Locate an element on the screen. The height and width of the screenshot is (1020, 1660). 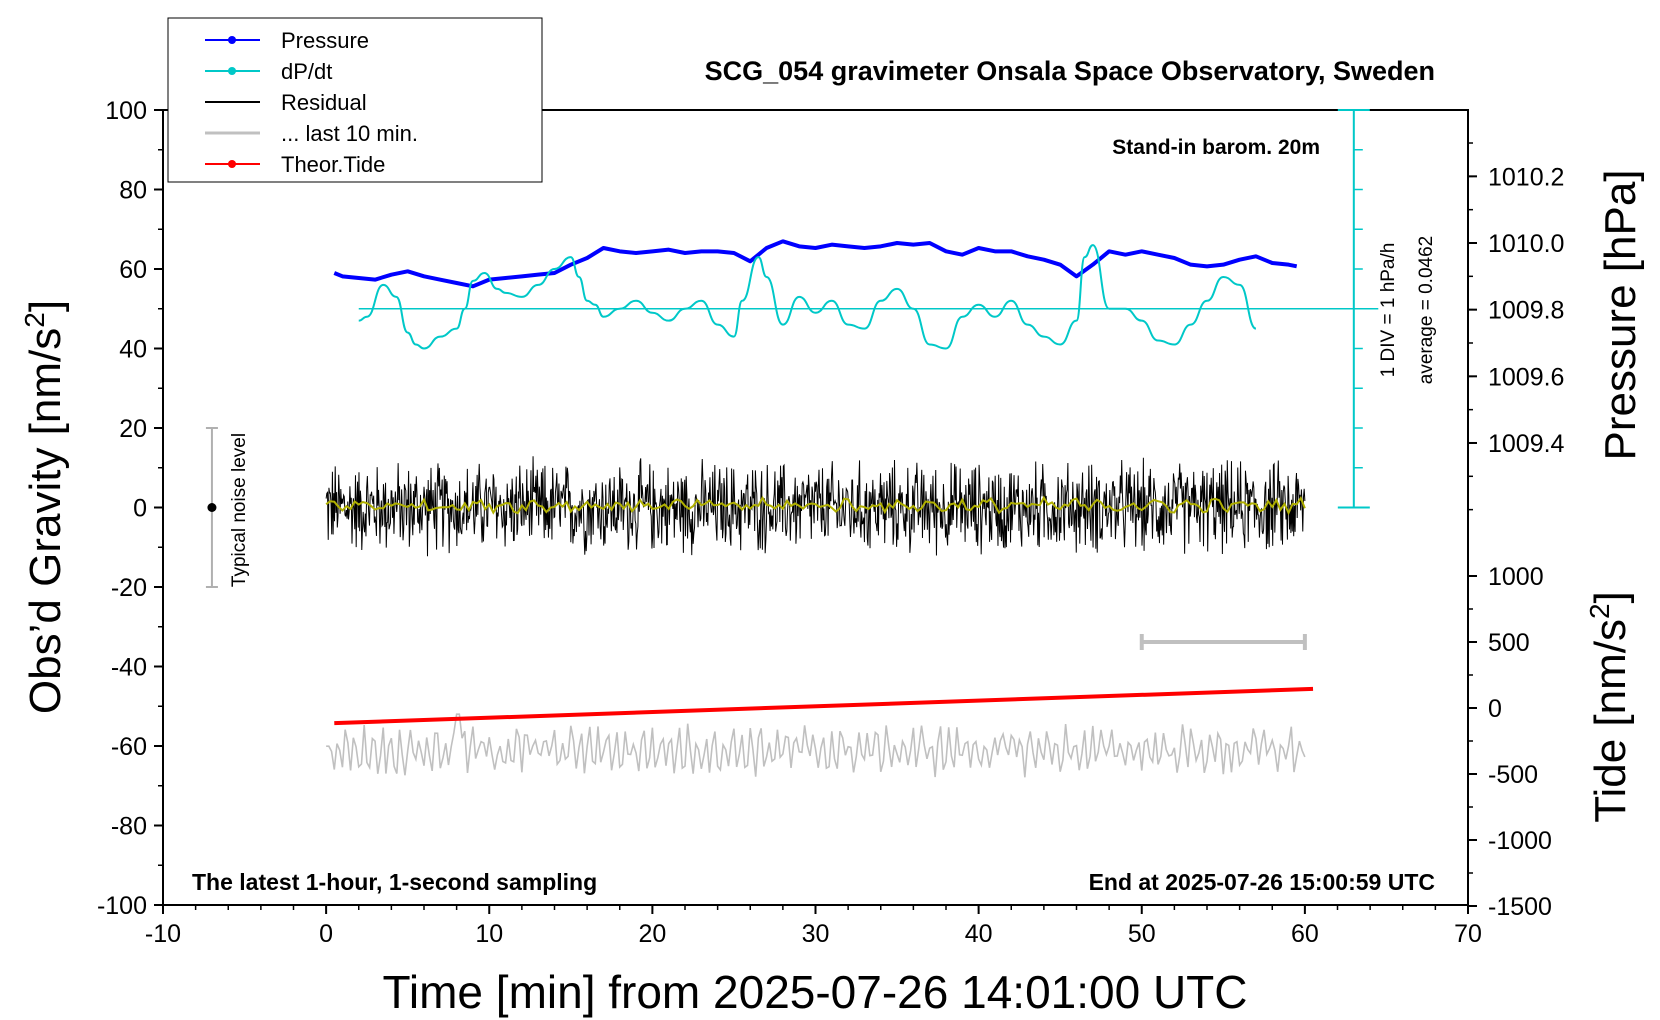
left-tick-label: 80 is located at coordinates (133, 191).